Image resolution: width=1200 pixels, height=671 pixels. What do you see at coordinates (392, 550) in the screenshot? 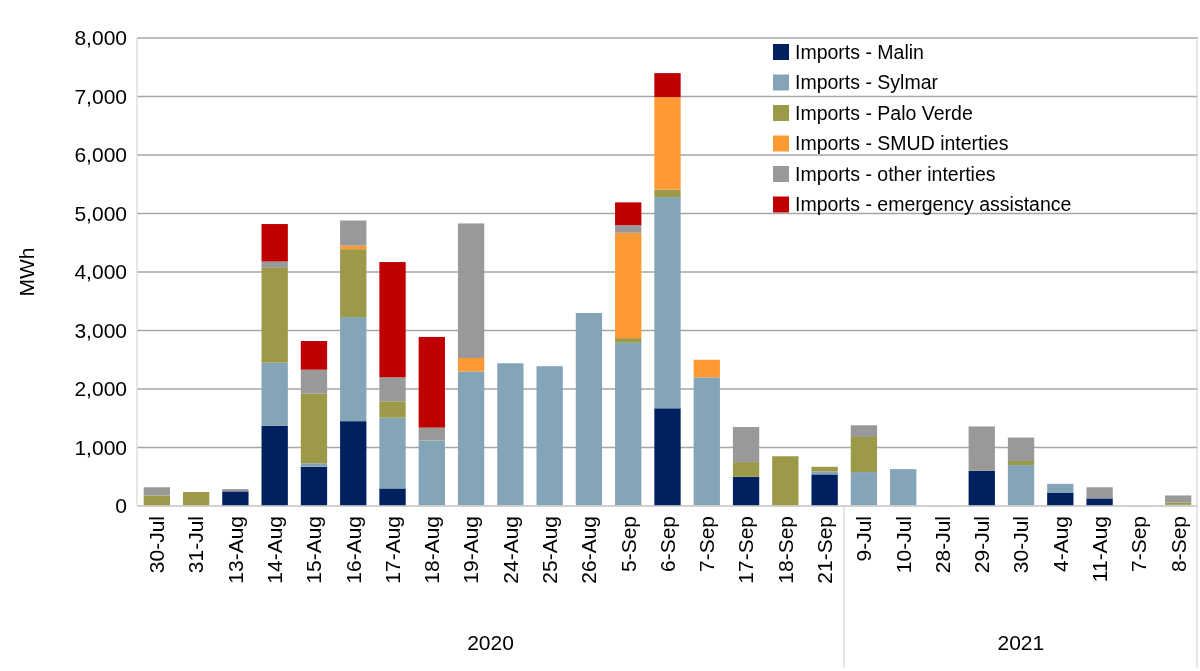
I see `x-tick-label: 17-Aug` at bounding box center [392, 550].